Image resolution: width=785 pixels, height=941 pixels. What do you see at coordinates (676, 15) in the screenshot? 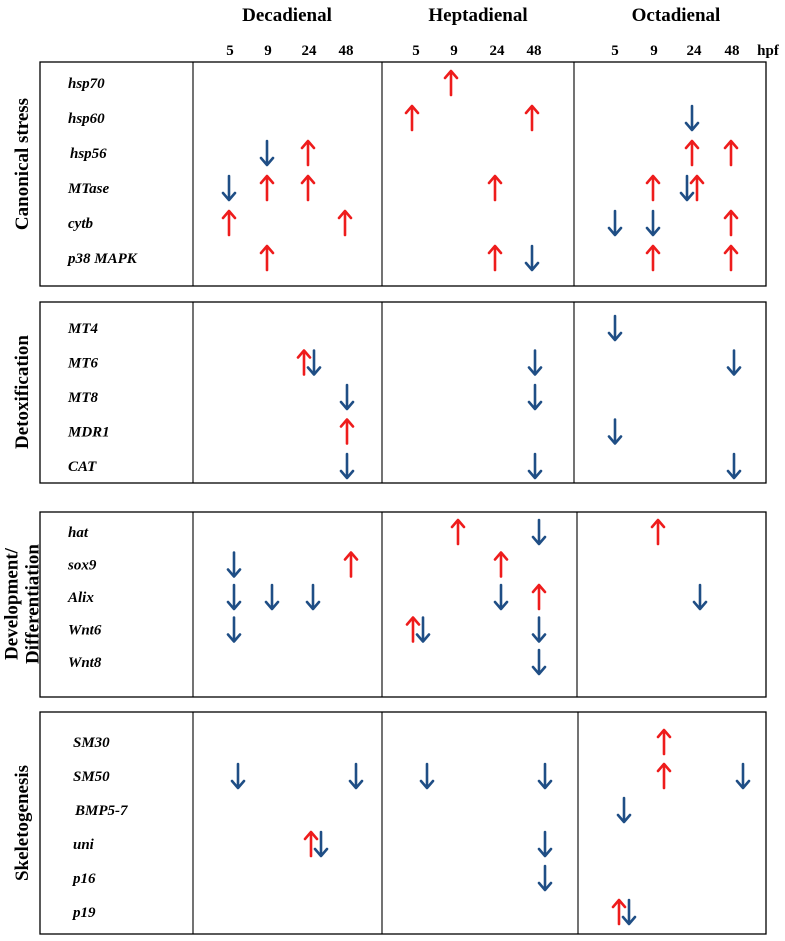
I see `aldehyde-label-octadienal: Octadienal` at bounding box center [676, 15].